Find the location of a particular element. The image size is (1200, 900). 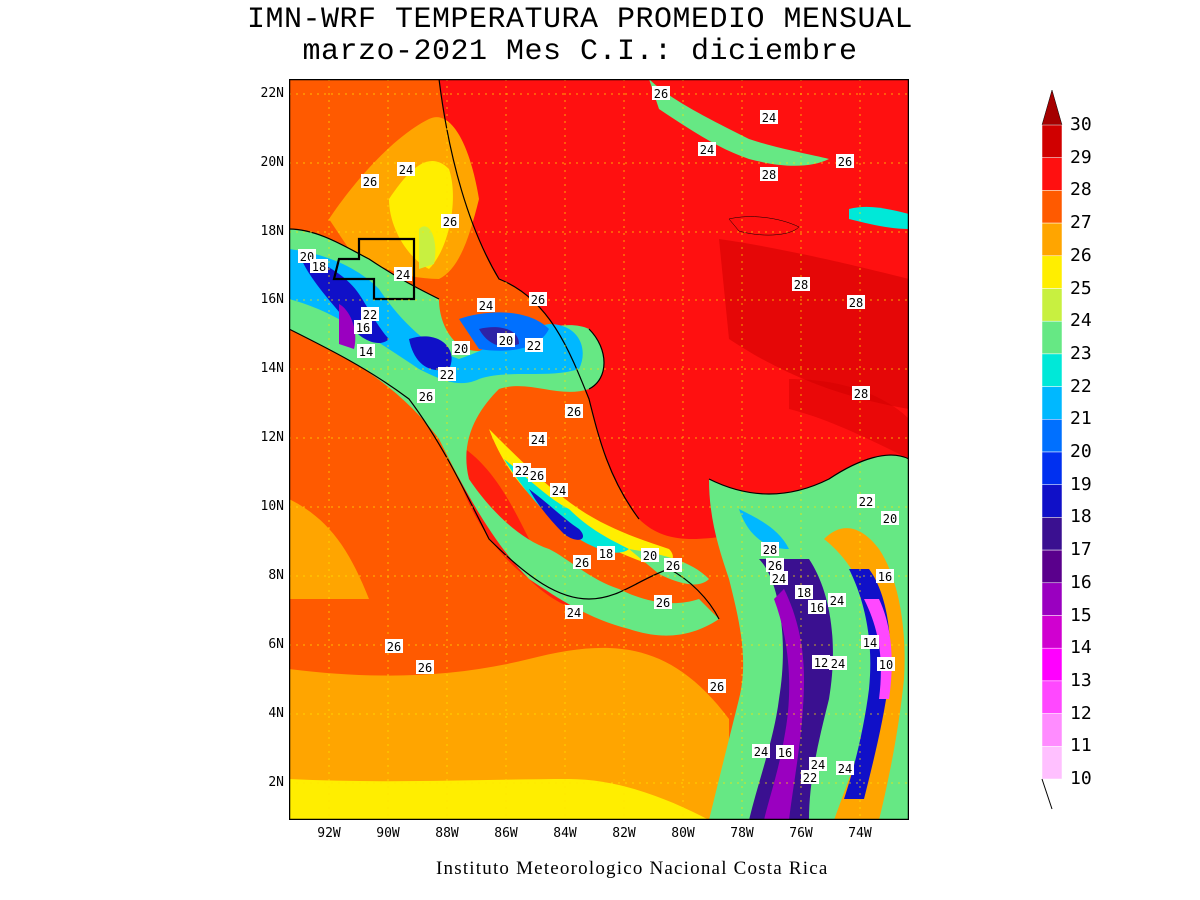

colorbar-level-label: 15 is located at coordinates (1081, 615).